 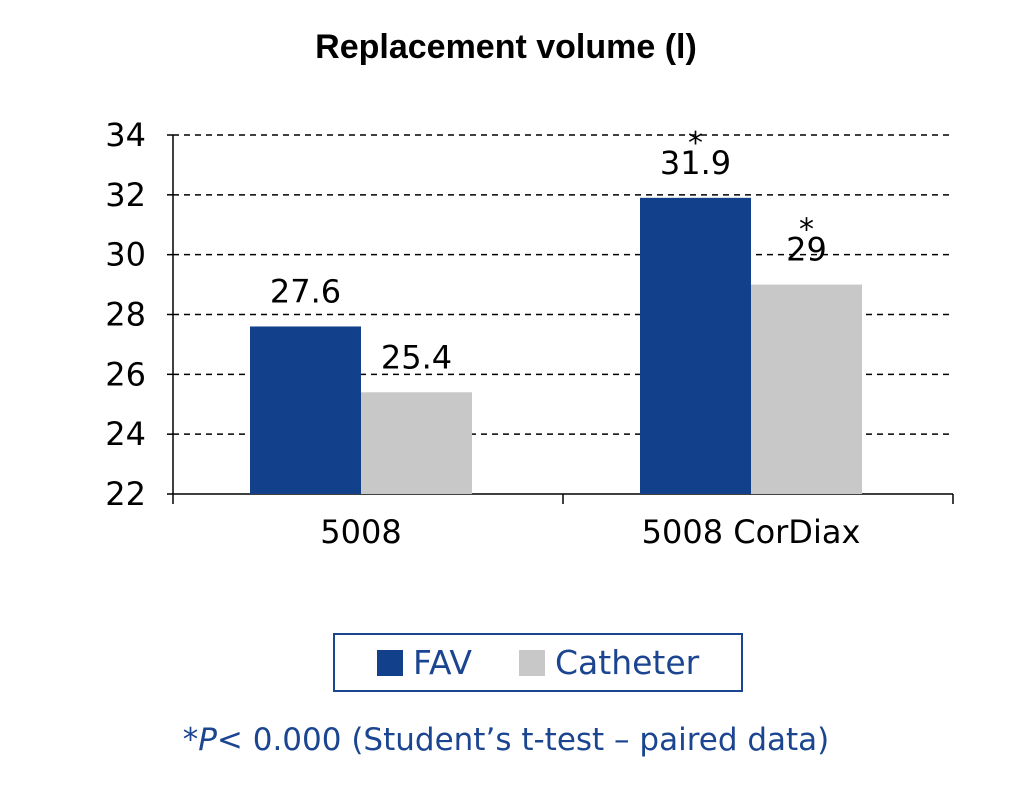 What do you see at coordinates (627, 662) in the screenshot?
I see `legend-label-catheter: Catheter` at bounding box center [627, 662].